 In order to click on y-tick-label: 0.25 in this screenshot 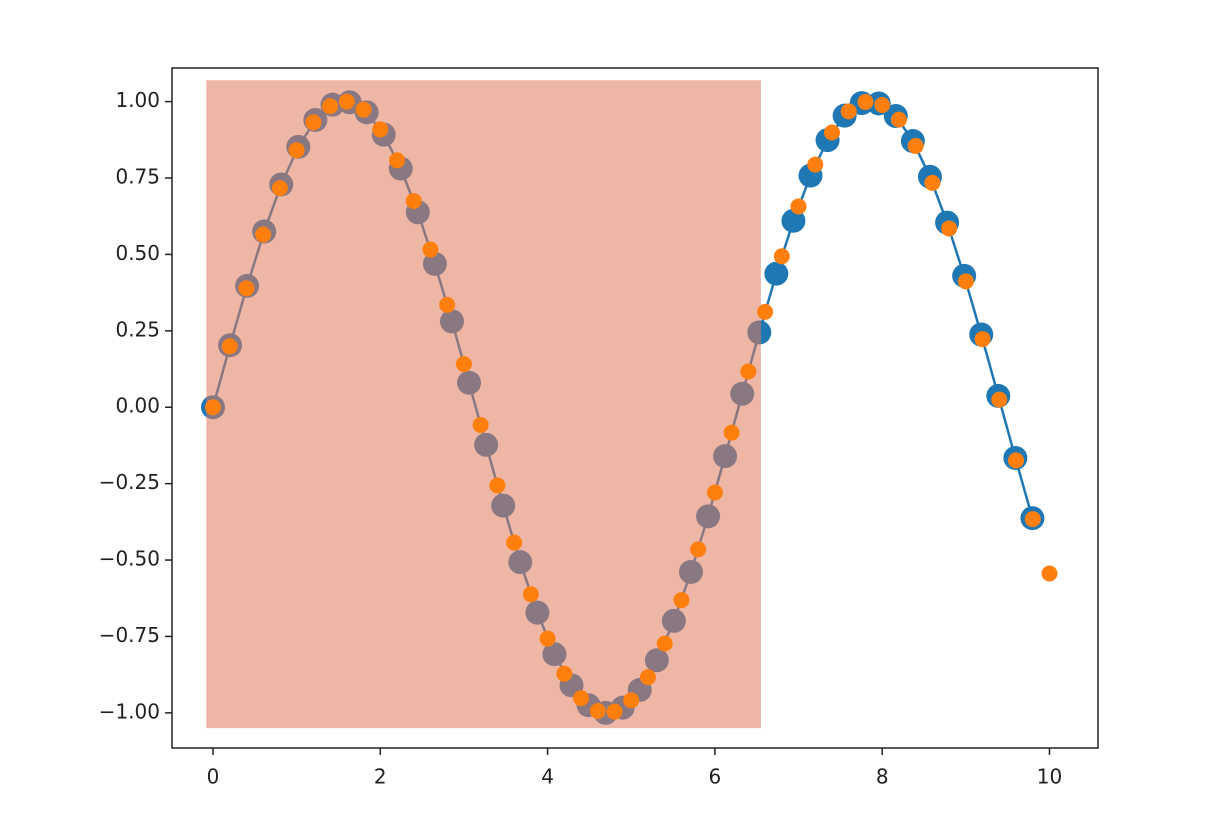, I will do `click(137, 329)`.